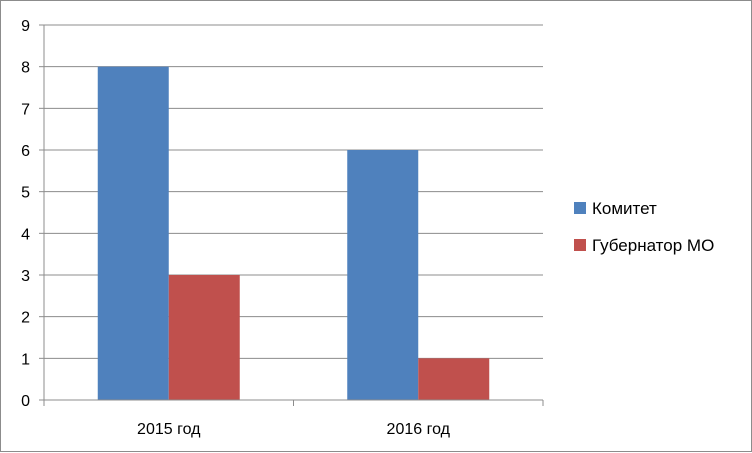 This screenshot has width=752, height=453. What do you see at coordinates (294, 429) in the screenshot?
I see `x-tick-labels: 2015 год 2016 год` at bounding box center [294, 429].